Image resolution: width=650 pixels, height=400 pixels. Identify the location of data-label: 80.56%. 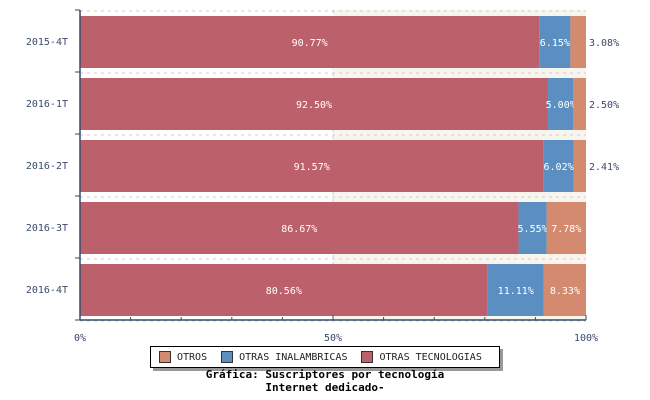
(284, 291).